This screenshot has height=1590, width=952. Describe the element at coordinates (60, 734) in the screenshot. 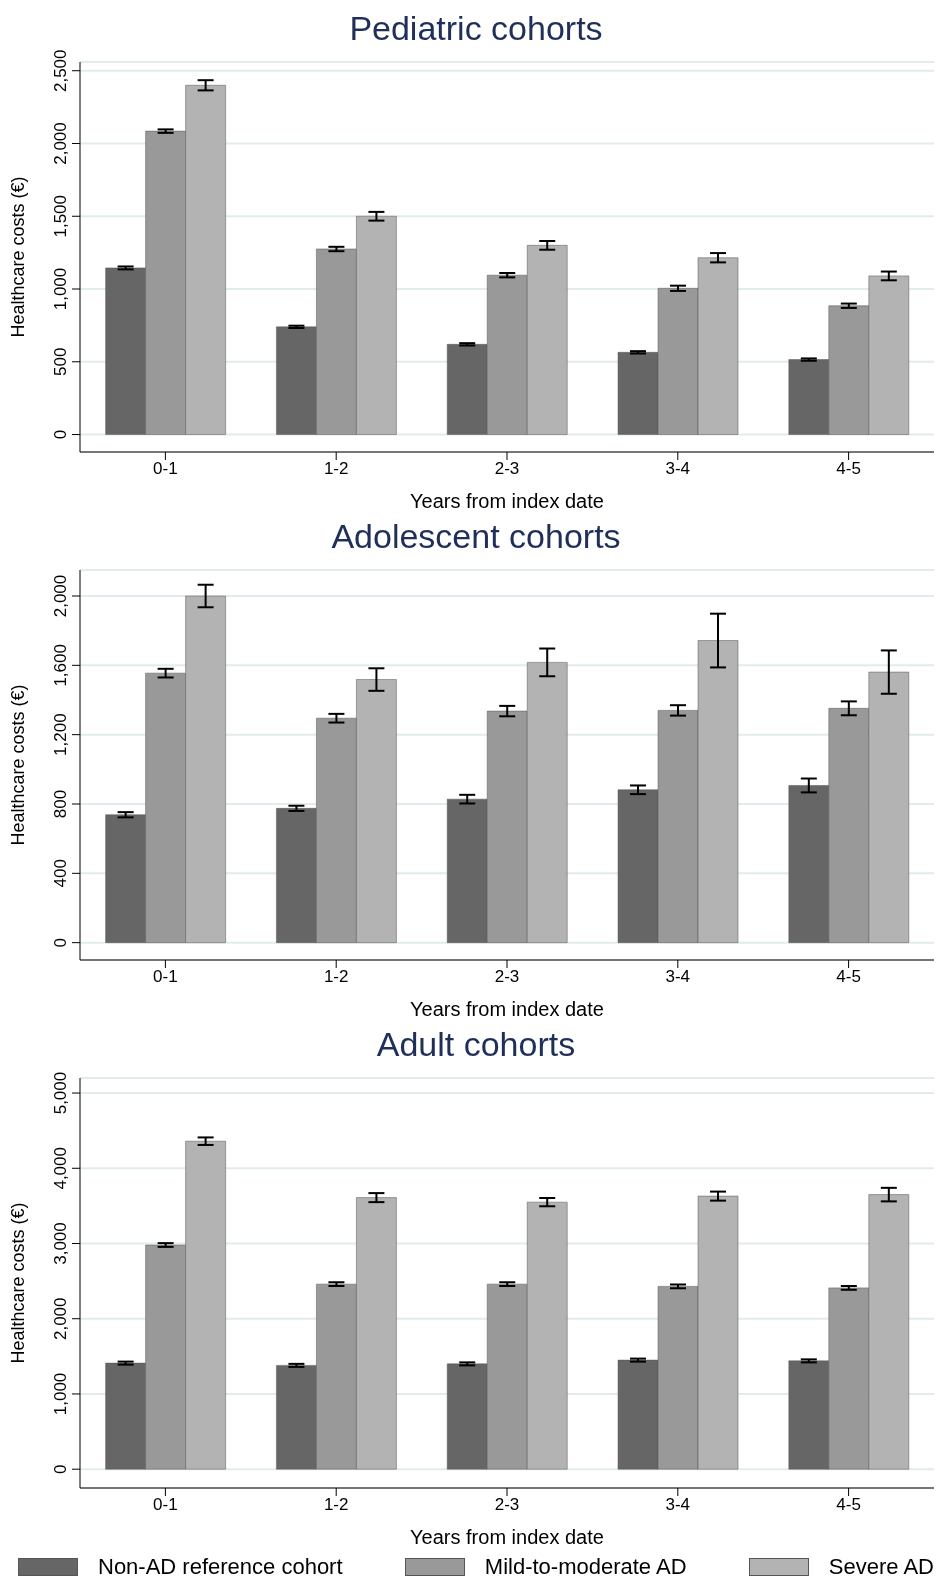

I see `y-tick-label: 1,200` at that location.